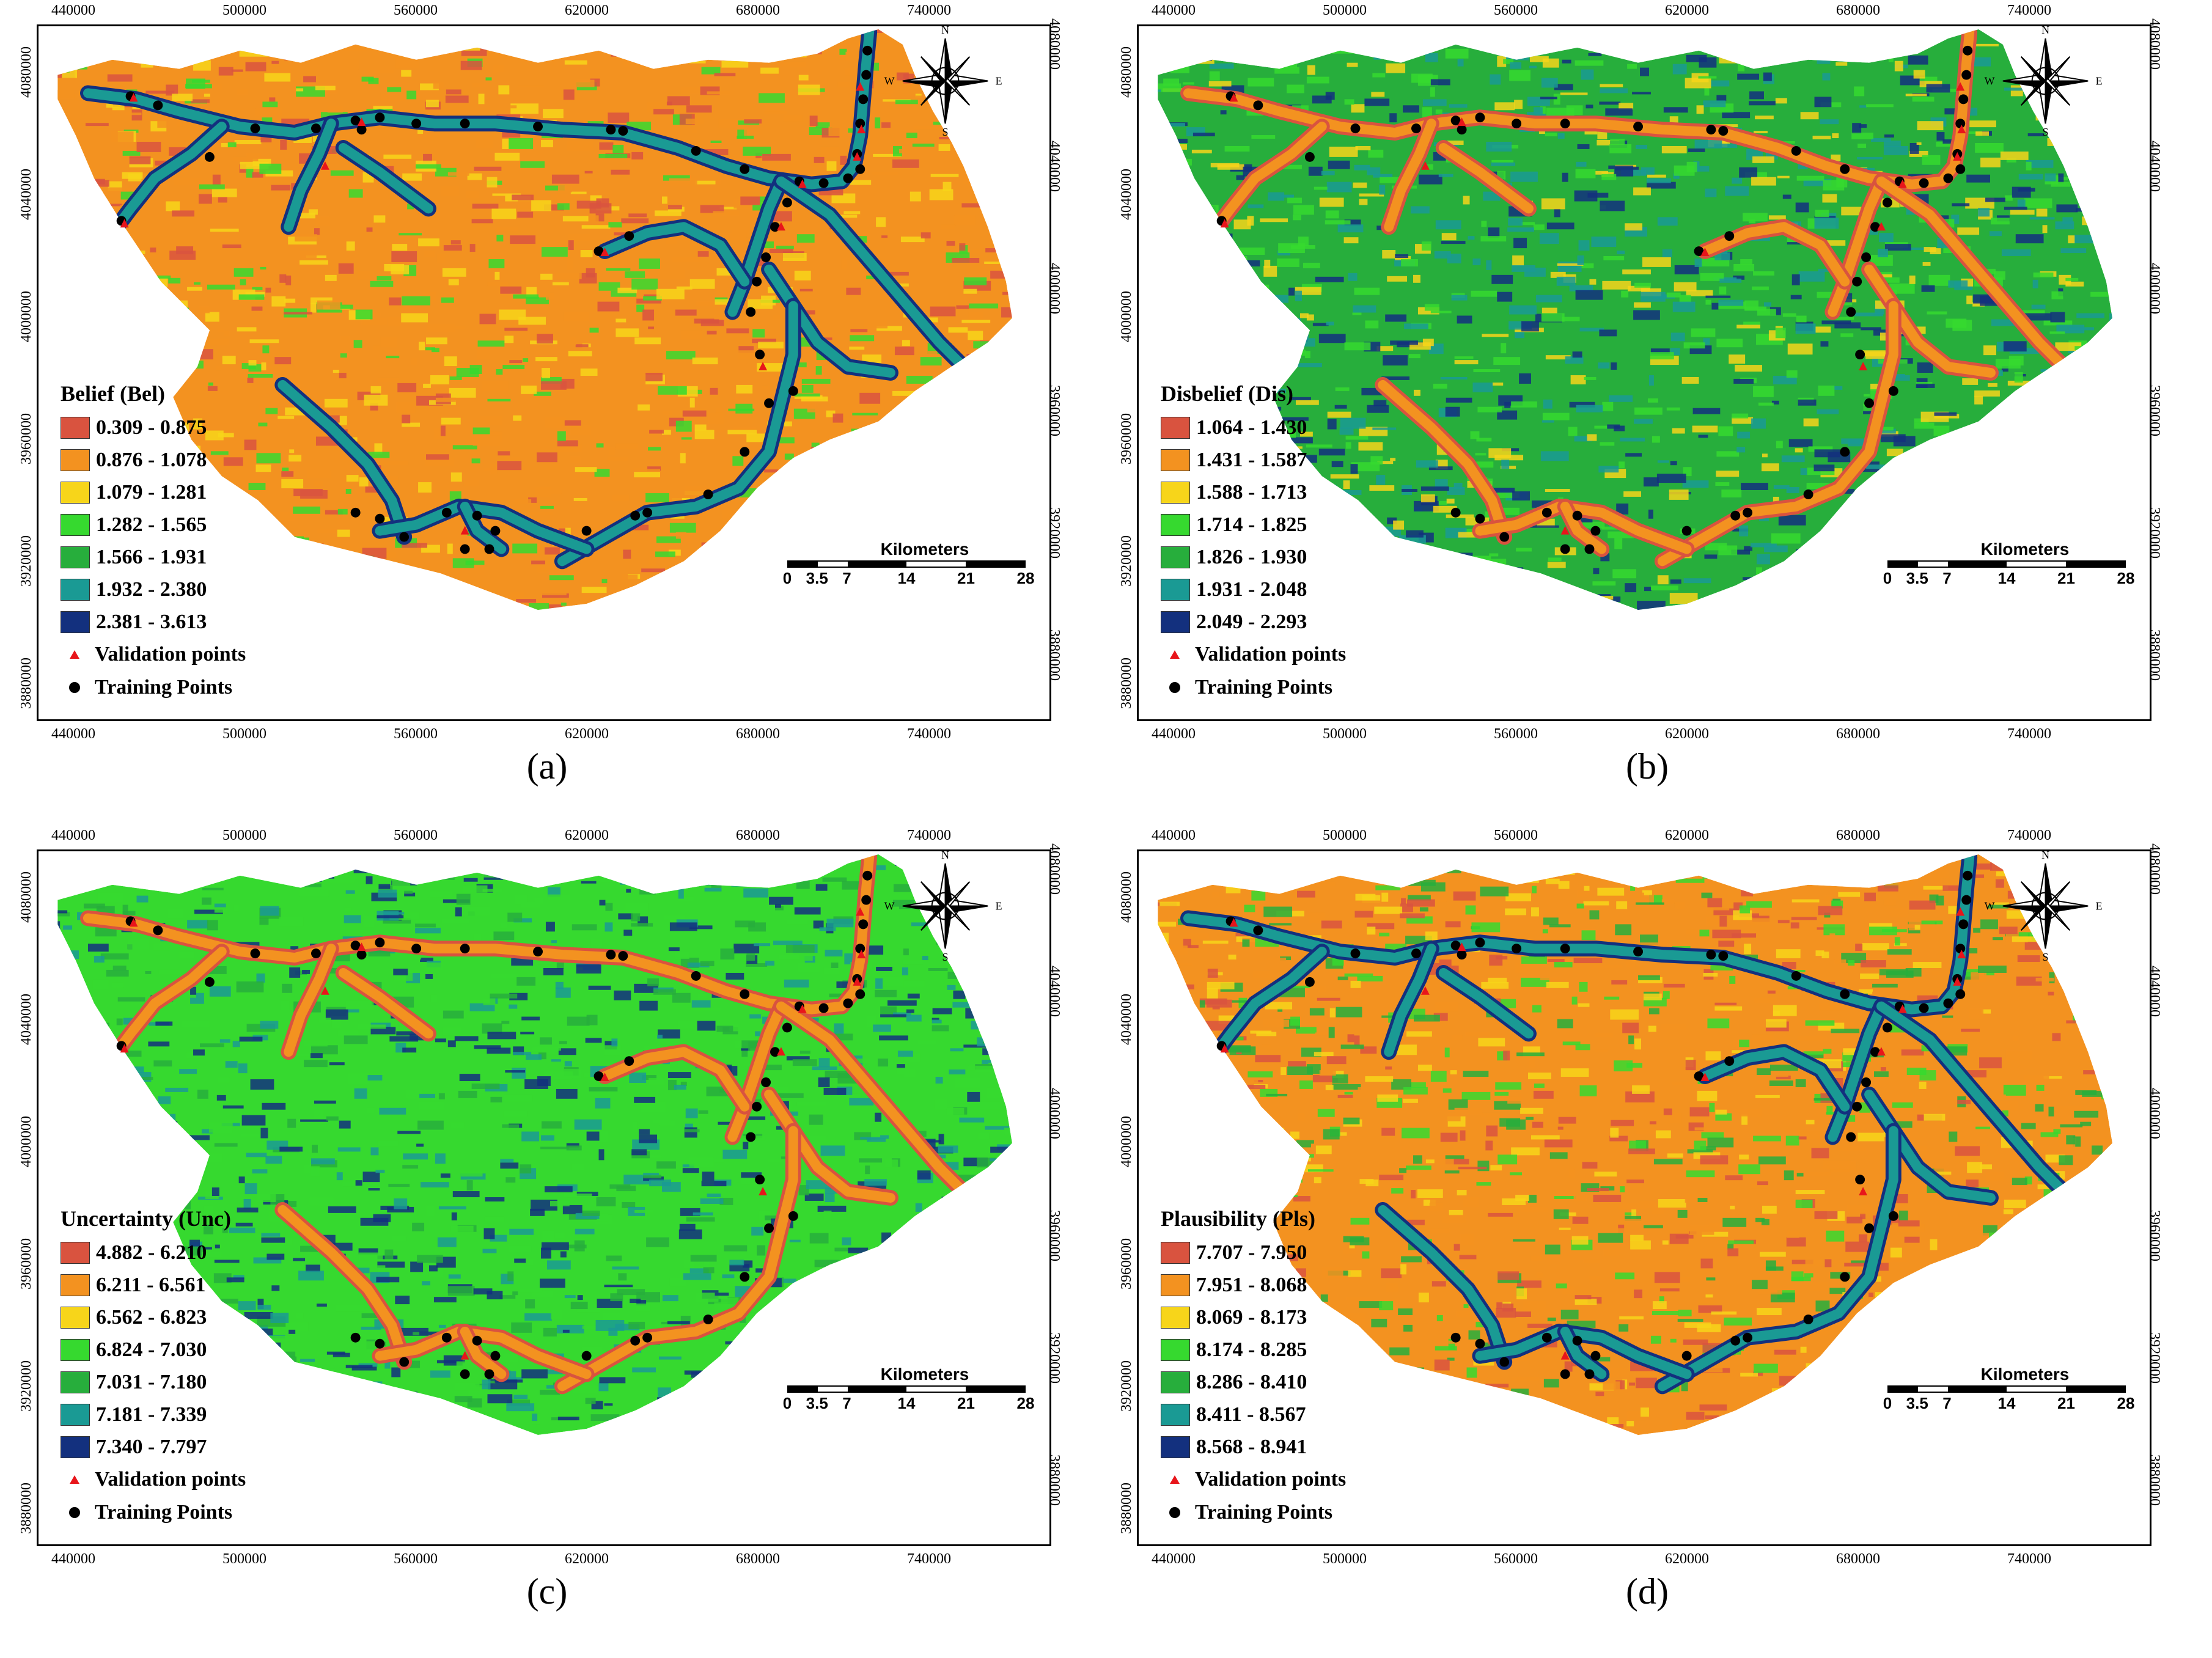 Image resolution: width=2212 pixels, height=1658 pixels. Describe the element at coordinates (26, 1508) in the screenshot. I see `y-tick-label-left: 3880000` at that location.